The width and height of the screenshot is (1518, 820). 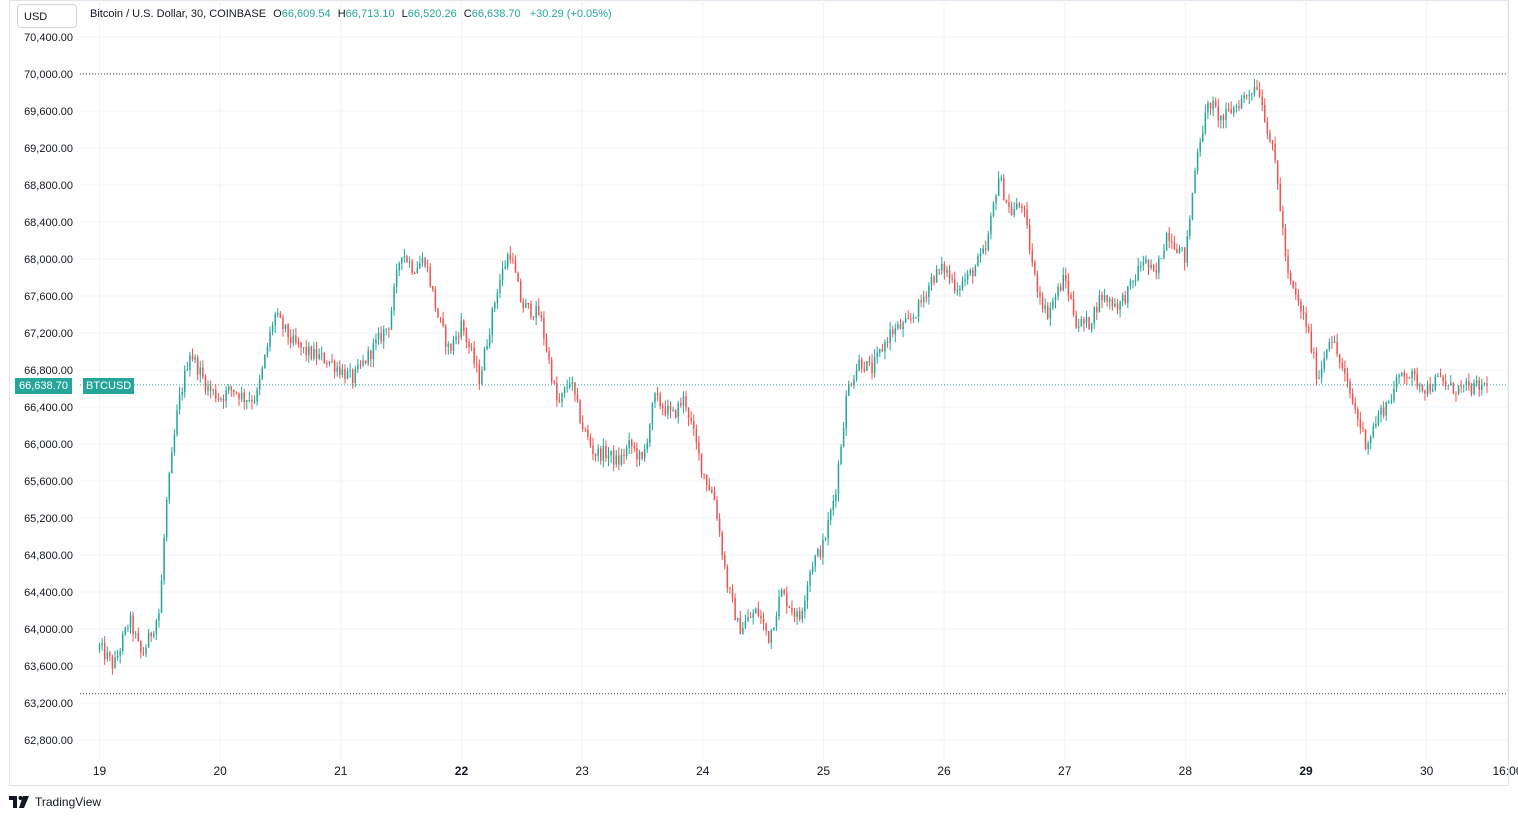 What do you see at coordinates (48, 408) in the screenshot?
I see `y-tick-label: 66,400.00` at bounding box center [48, 408].